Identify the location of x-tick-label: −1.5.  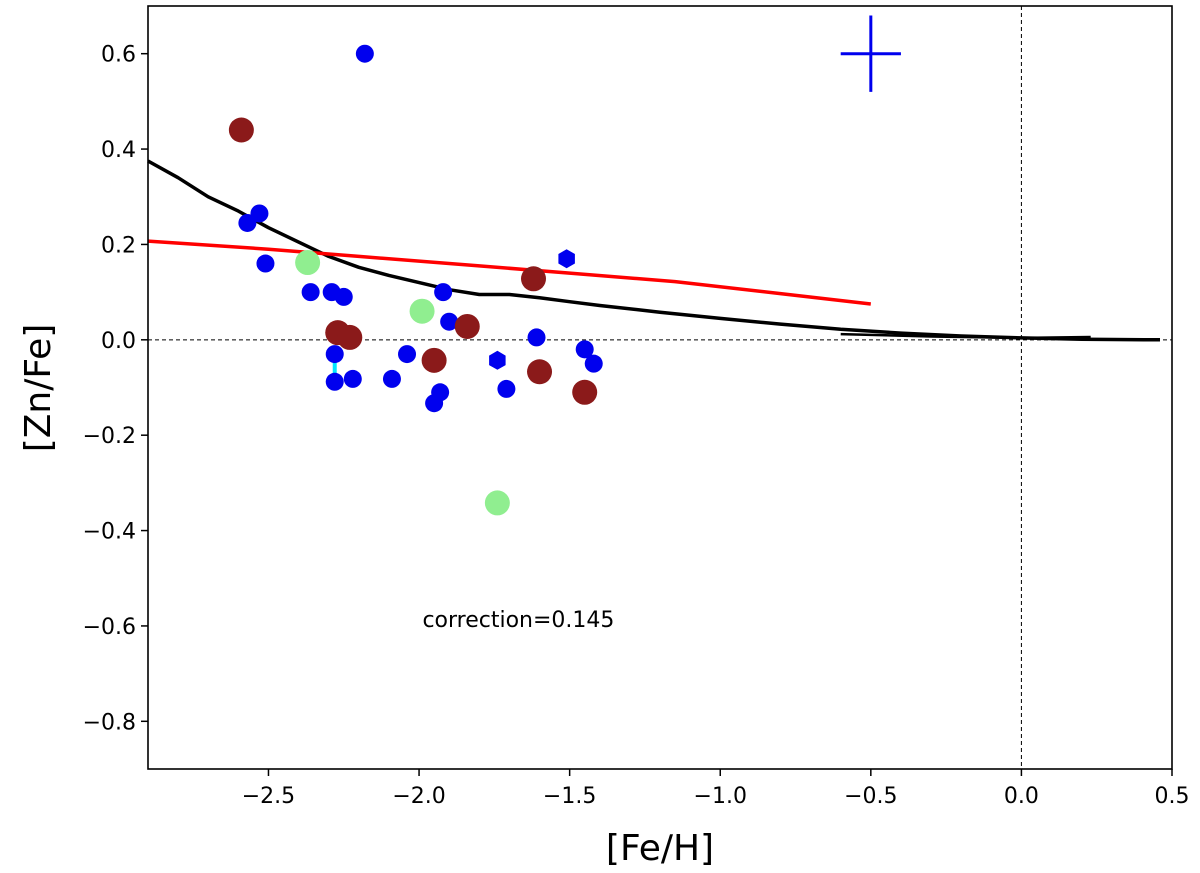
(569, 796).